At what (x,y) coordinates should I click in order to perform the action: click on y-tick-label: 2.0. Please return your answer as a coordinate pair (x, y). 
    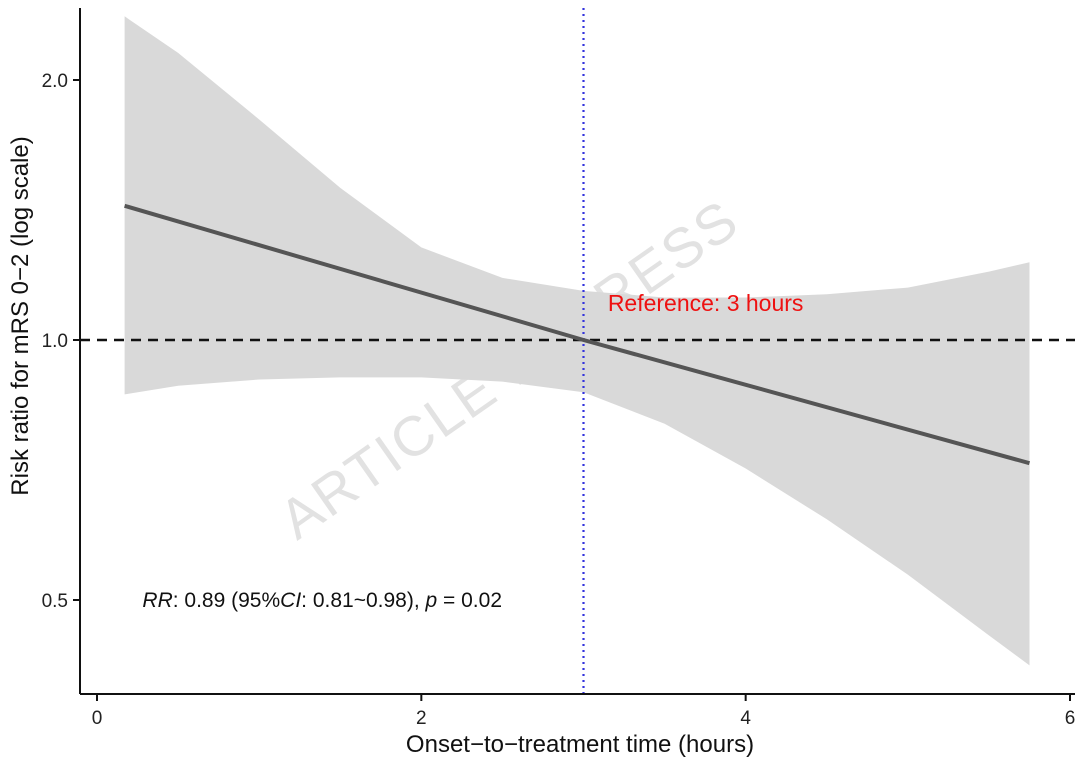
    Looking at the image, I should click on (55, 81).